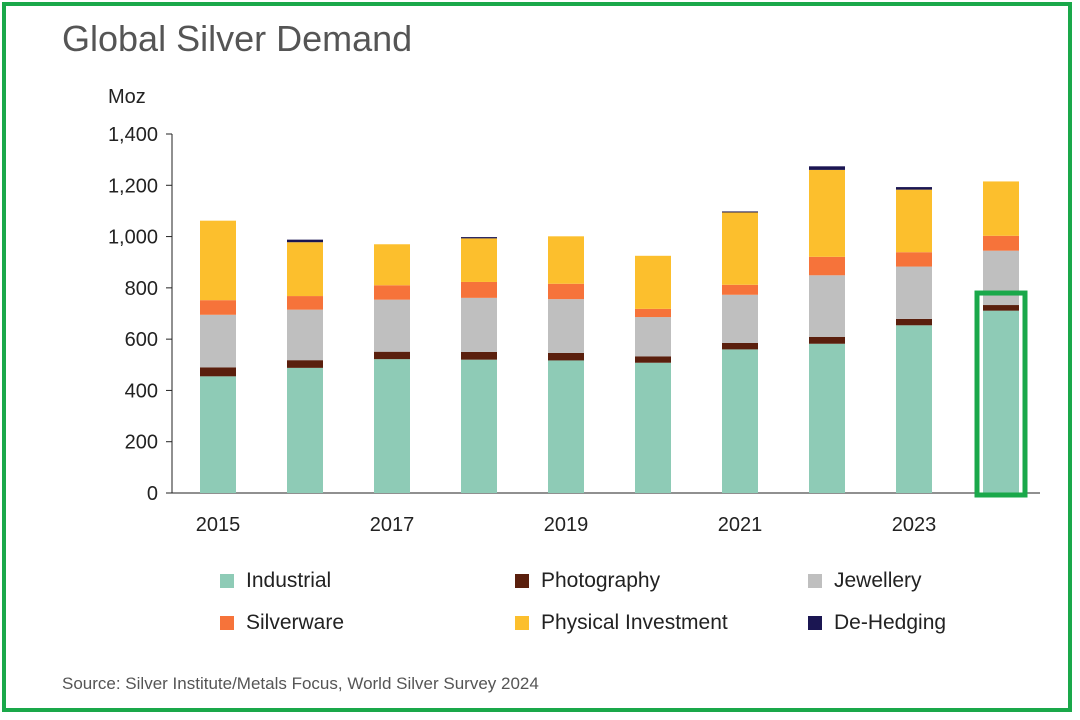 The width and height of the screenshot is (1080, 720). I want to click on x-tick-label: 2019, so click(566, 525).